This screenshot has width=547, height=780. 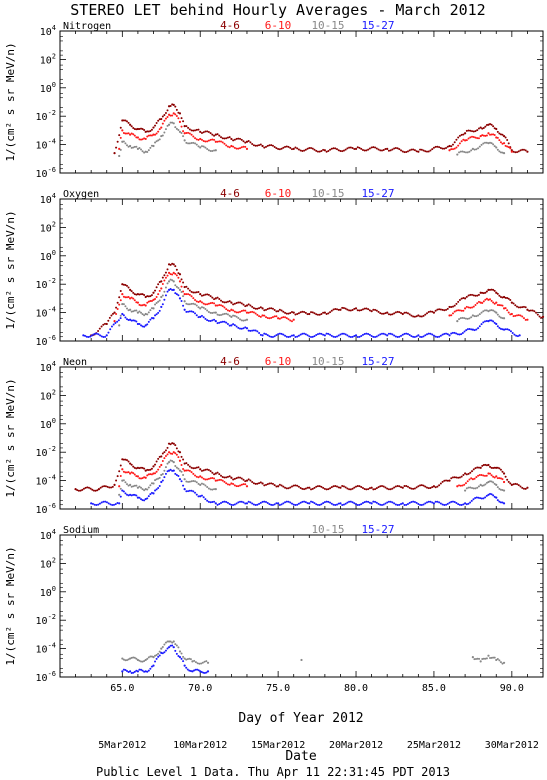 I want to click on x-tick-label: 85.0, so click(x=434, y=688).